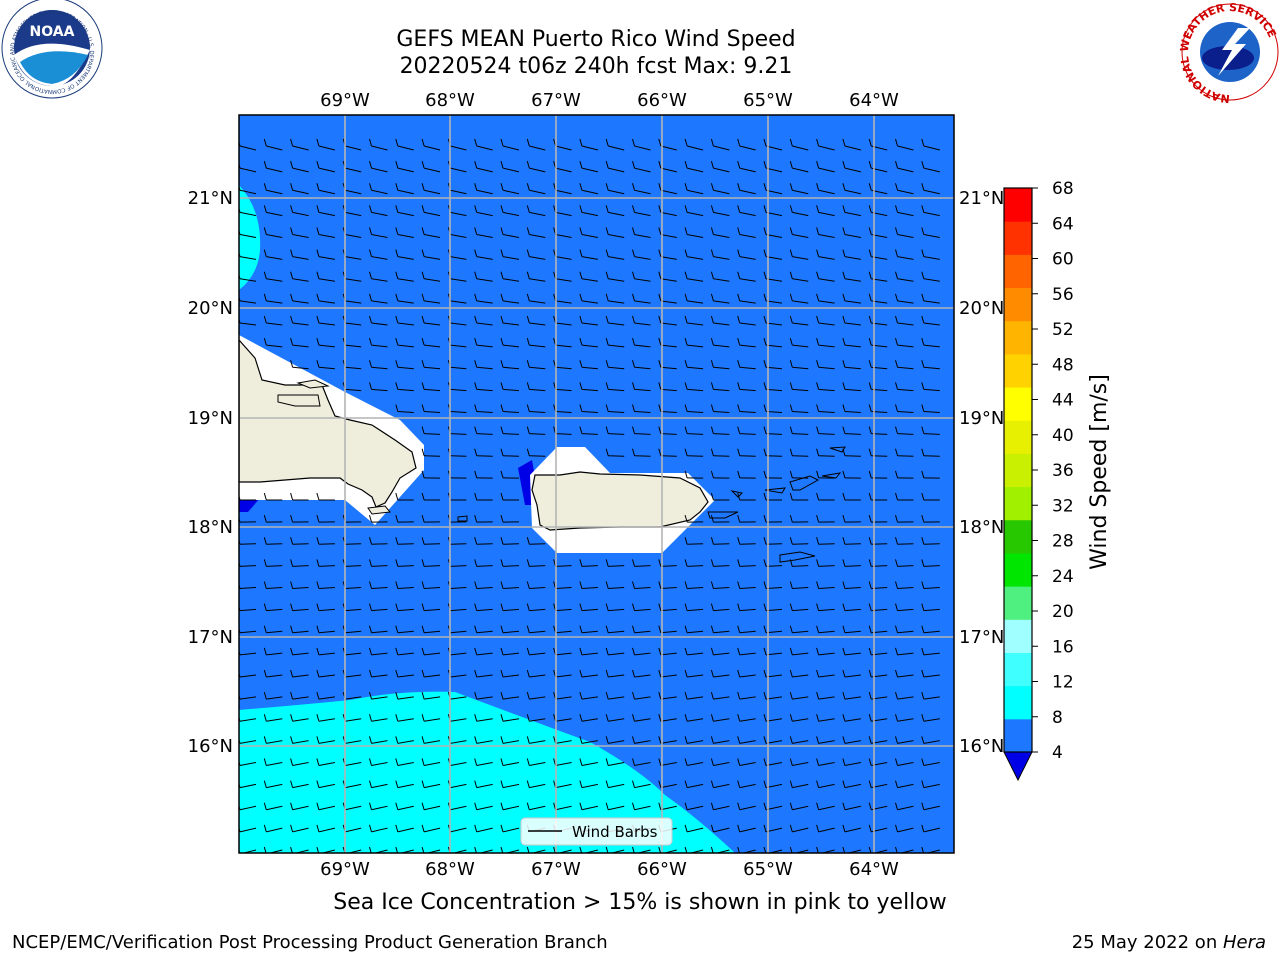  What do you see at coordinates (874, 869) in the screenshot?
I see `lon-label-bottom: 64°W` at bounding box center [874, 869].